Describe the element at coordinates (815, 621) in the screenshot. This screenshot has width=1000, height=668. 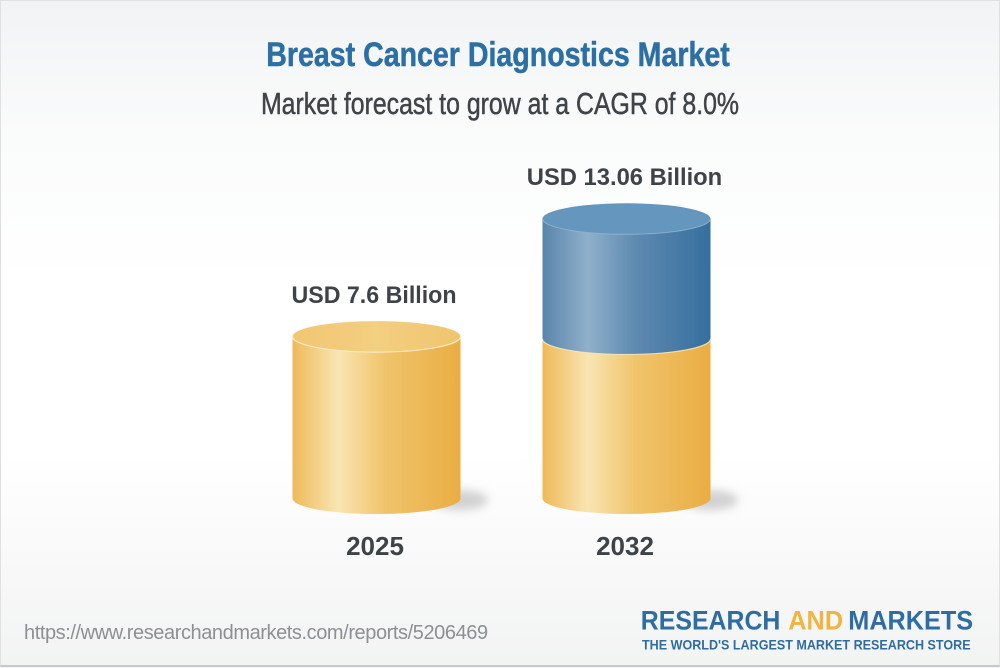
I see `svg-text: AND` at that location.